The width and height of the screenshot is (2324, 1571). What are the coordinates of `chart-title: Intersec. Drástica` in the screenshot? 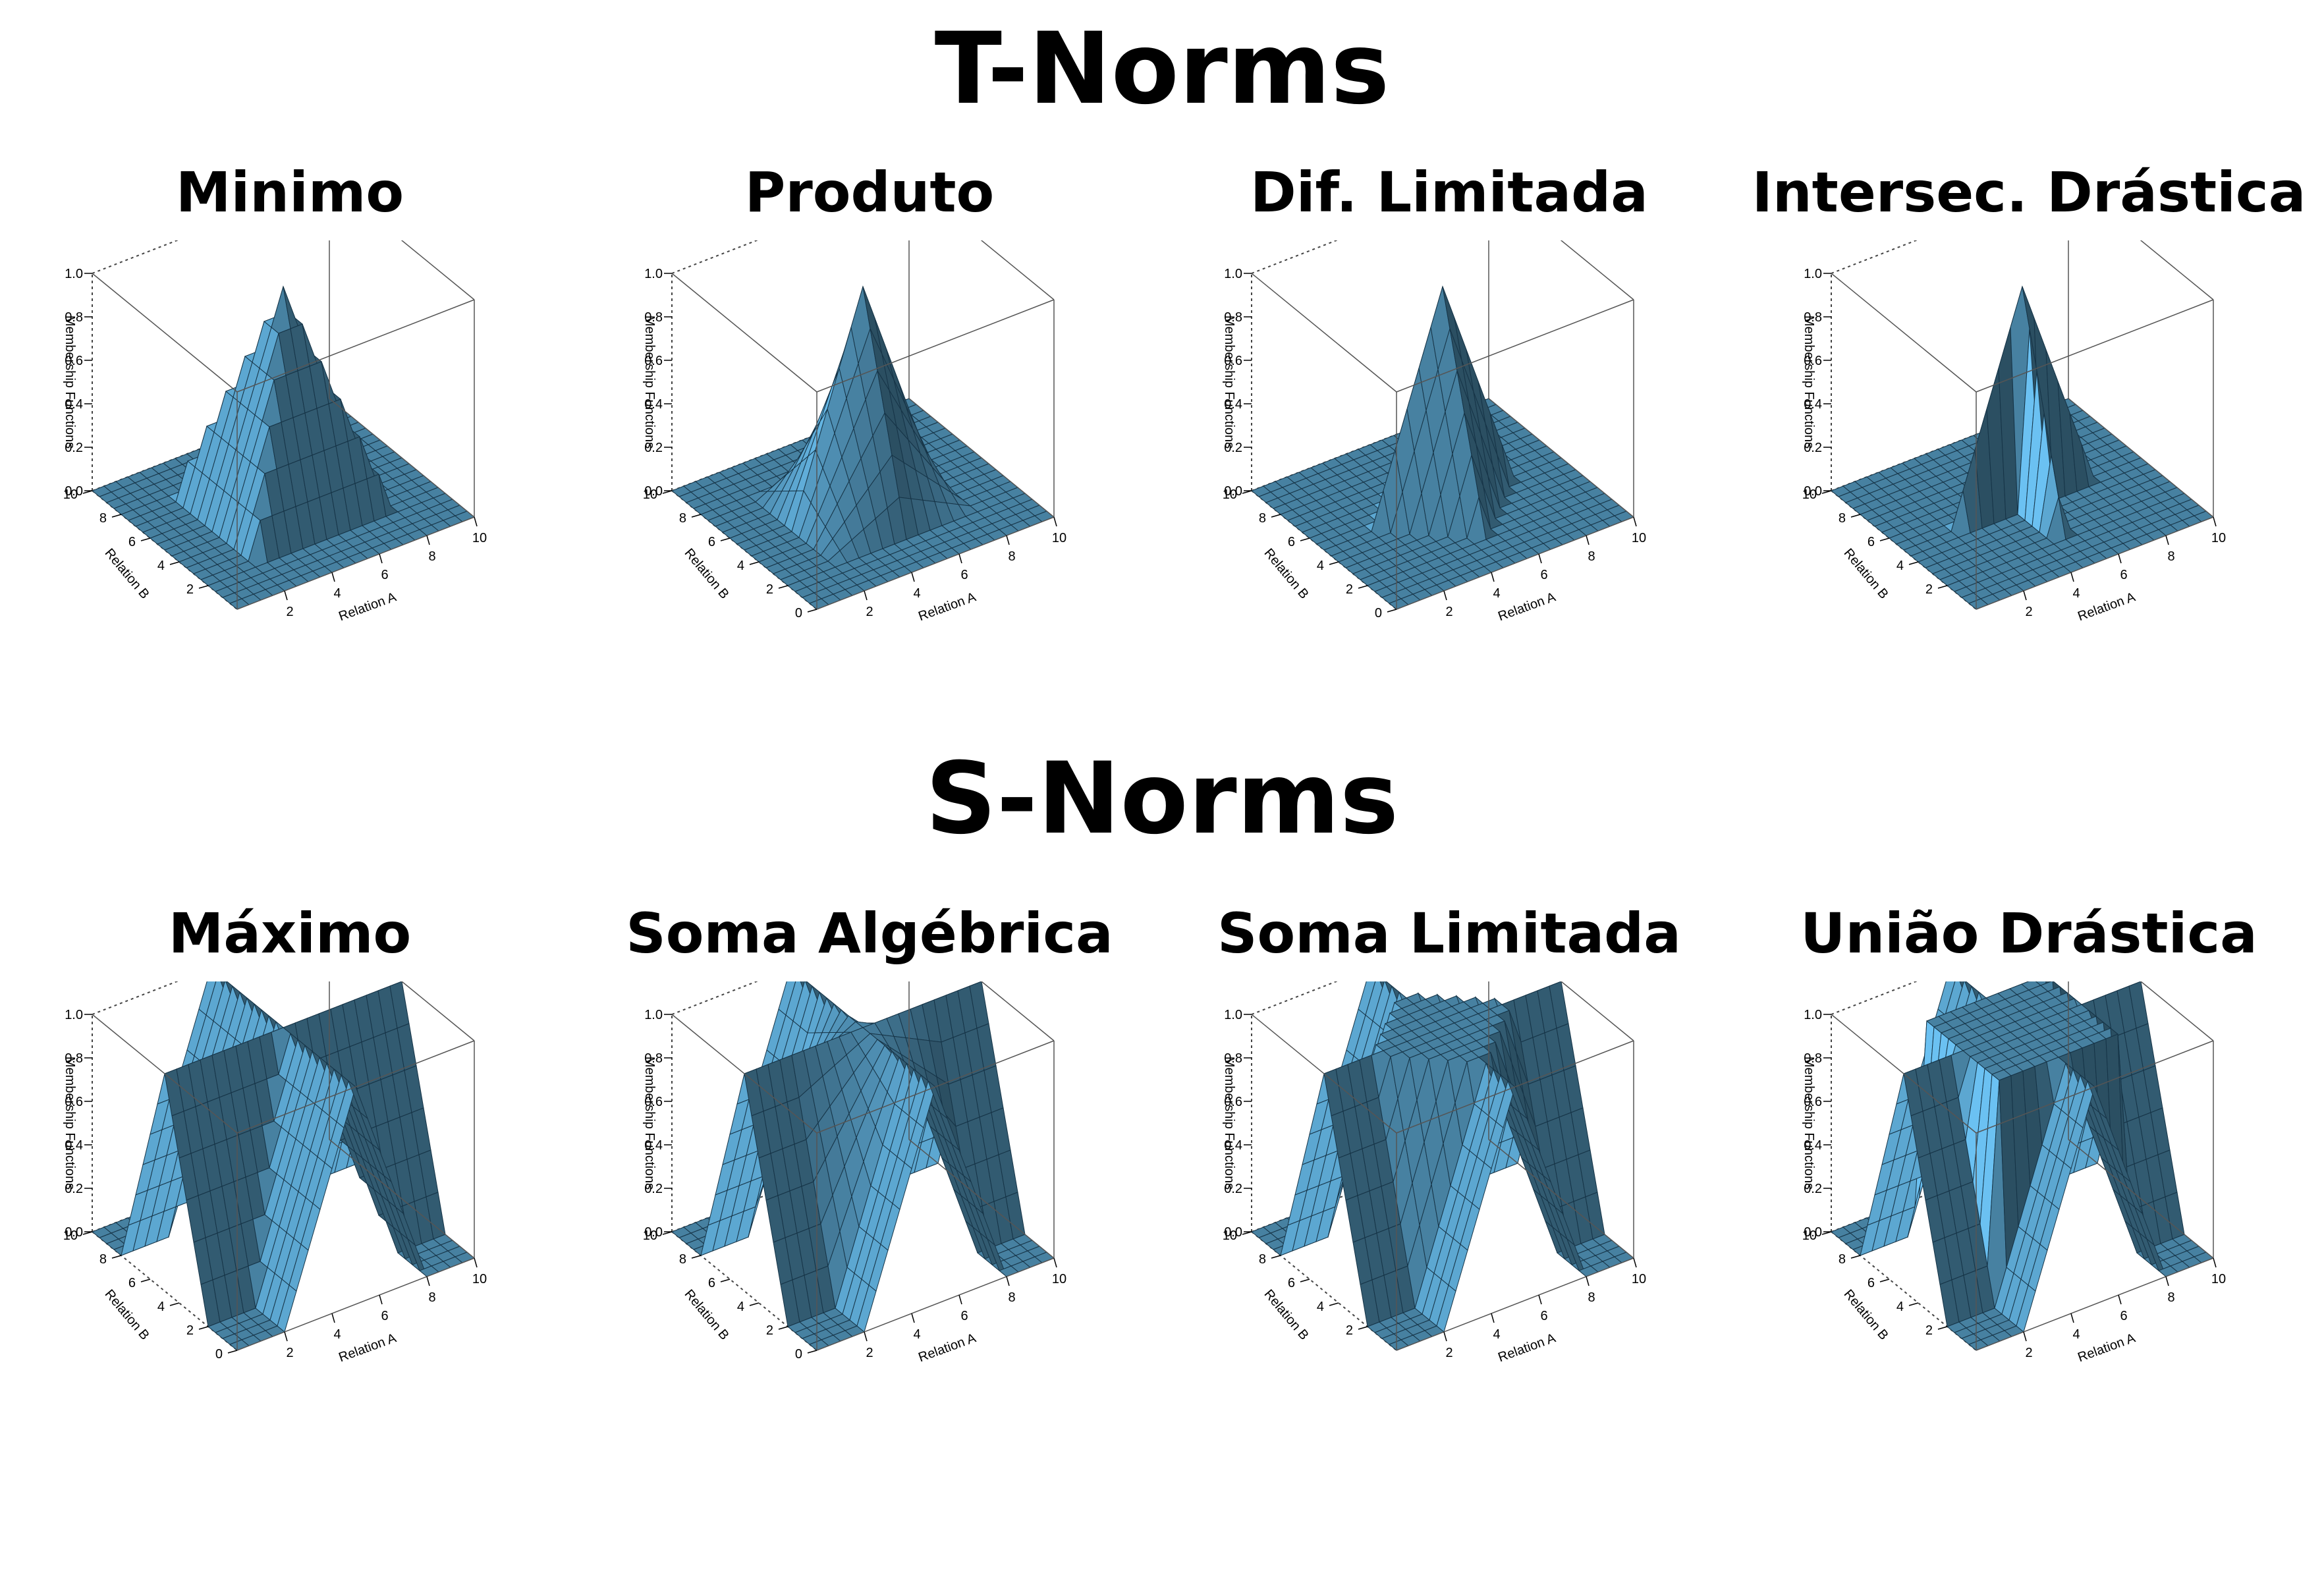 It's located at (2029, 192).